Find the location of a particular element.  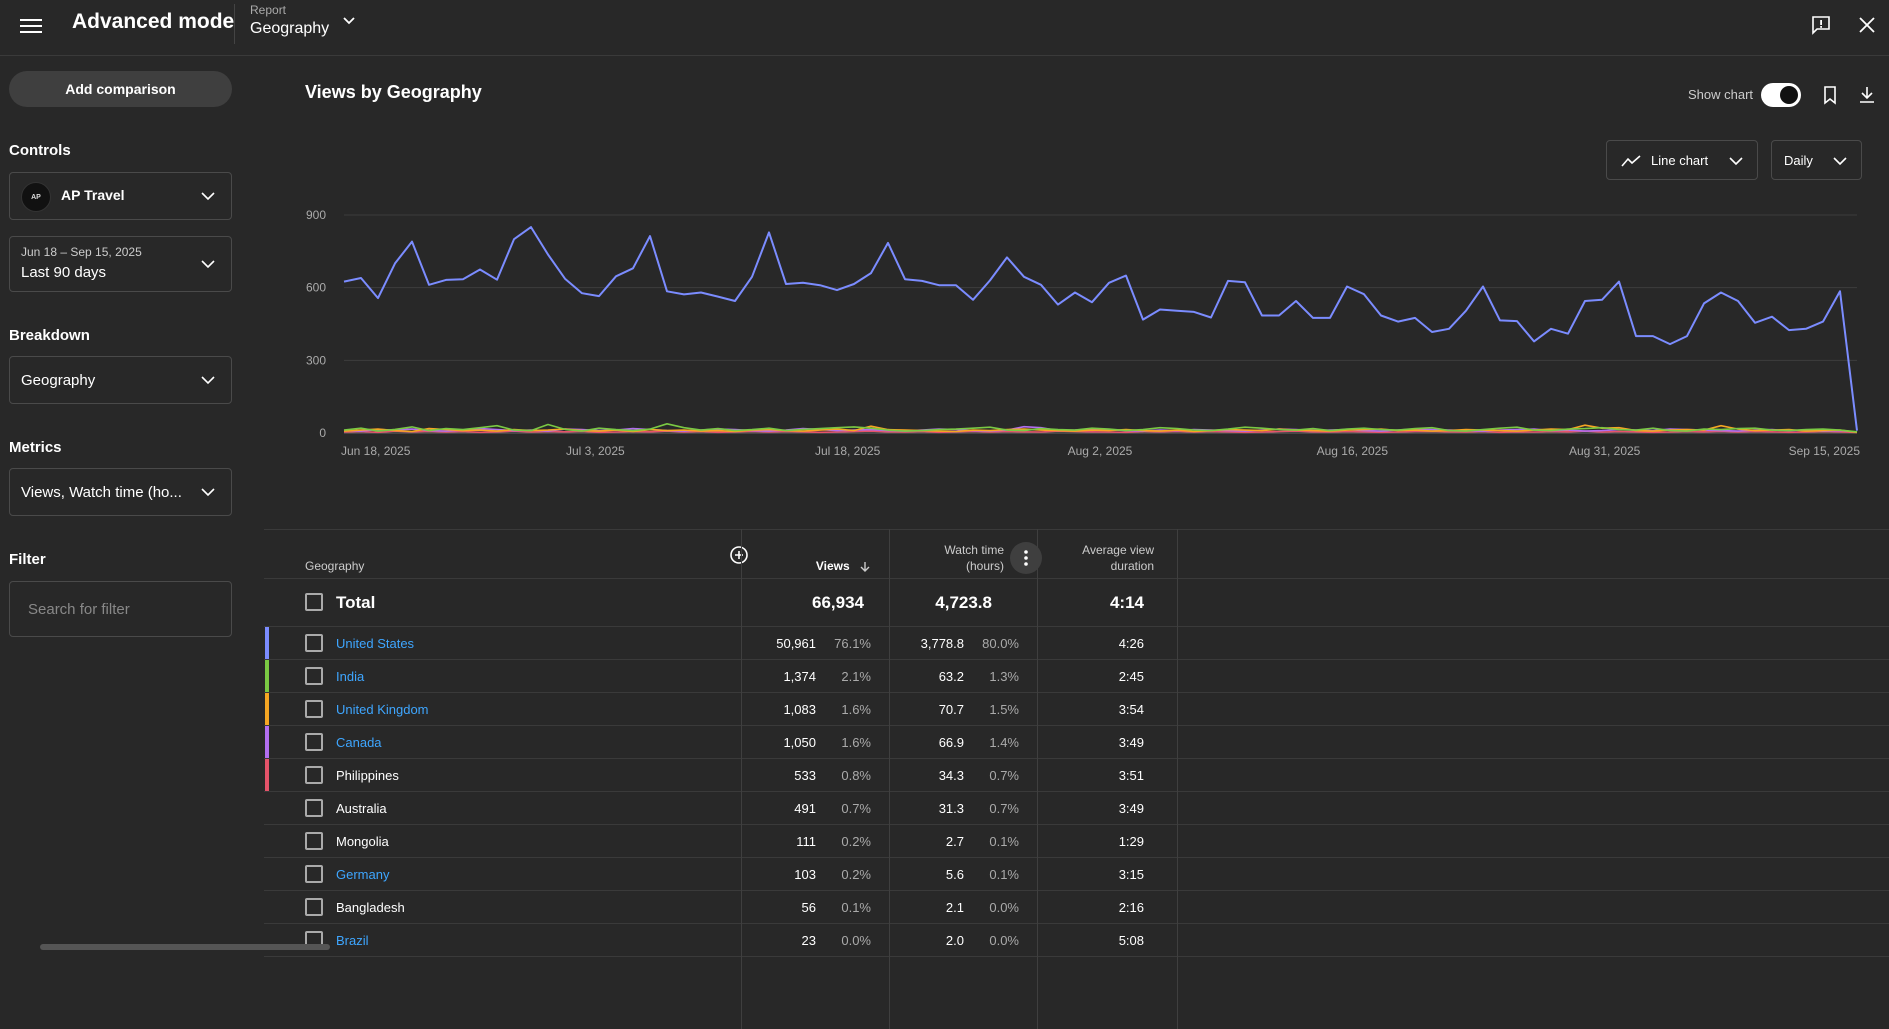

watch-time-value: 2.7 is located at coordinates (954, 841).